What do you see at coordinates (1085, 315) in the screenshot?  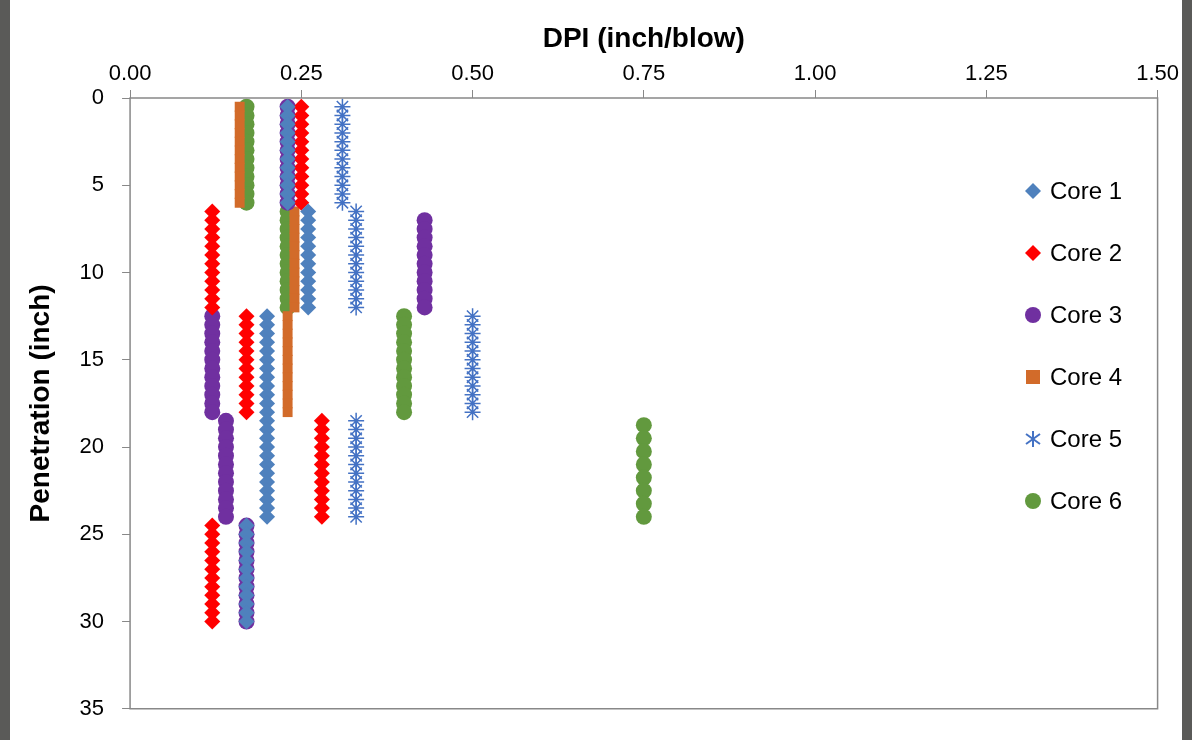 I see `legend-label: Core 3` at bounding box center [1085, 315].